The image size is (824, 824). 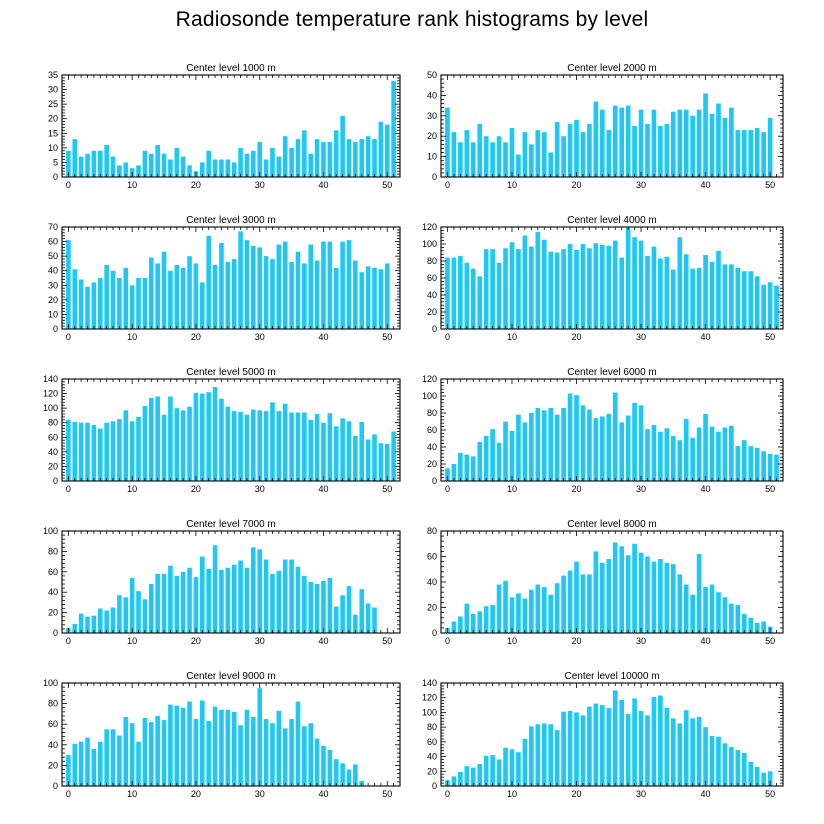 I want to click on panel-title: Center level 3000 m, so click(x=231, y=220).